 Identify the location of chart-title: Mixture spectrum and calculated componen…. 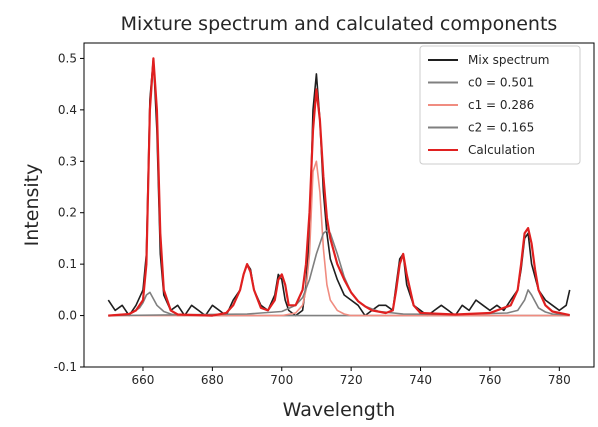
(339, 24).